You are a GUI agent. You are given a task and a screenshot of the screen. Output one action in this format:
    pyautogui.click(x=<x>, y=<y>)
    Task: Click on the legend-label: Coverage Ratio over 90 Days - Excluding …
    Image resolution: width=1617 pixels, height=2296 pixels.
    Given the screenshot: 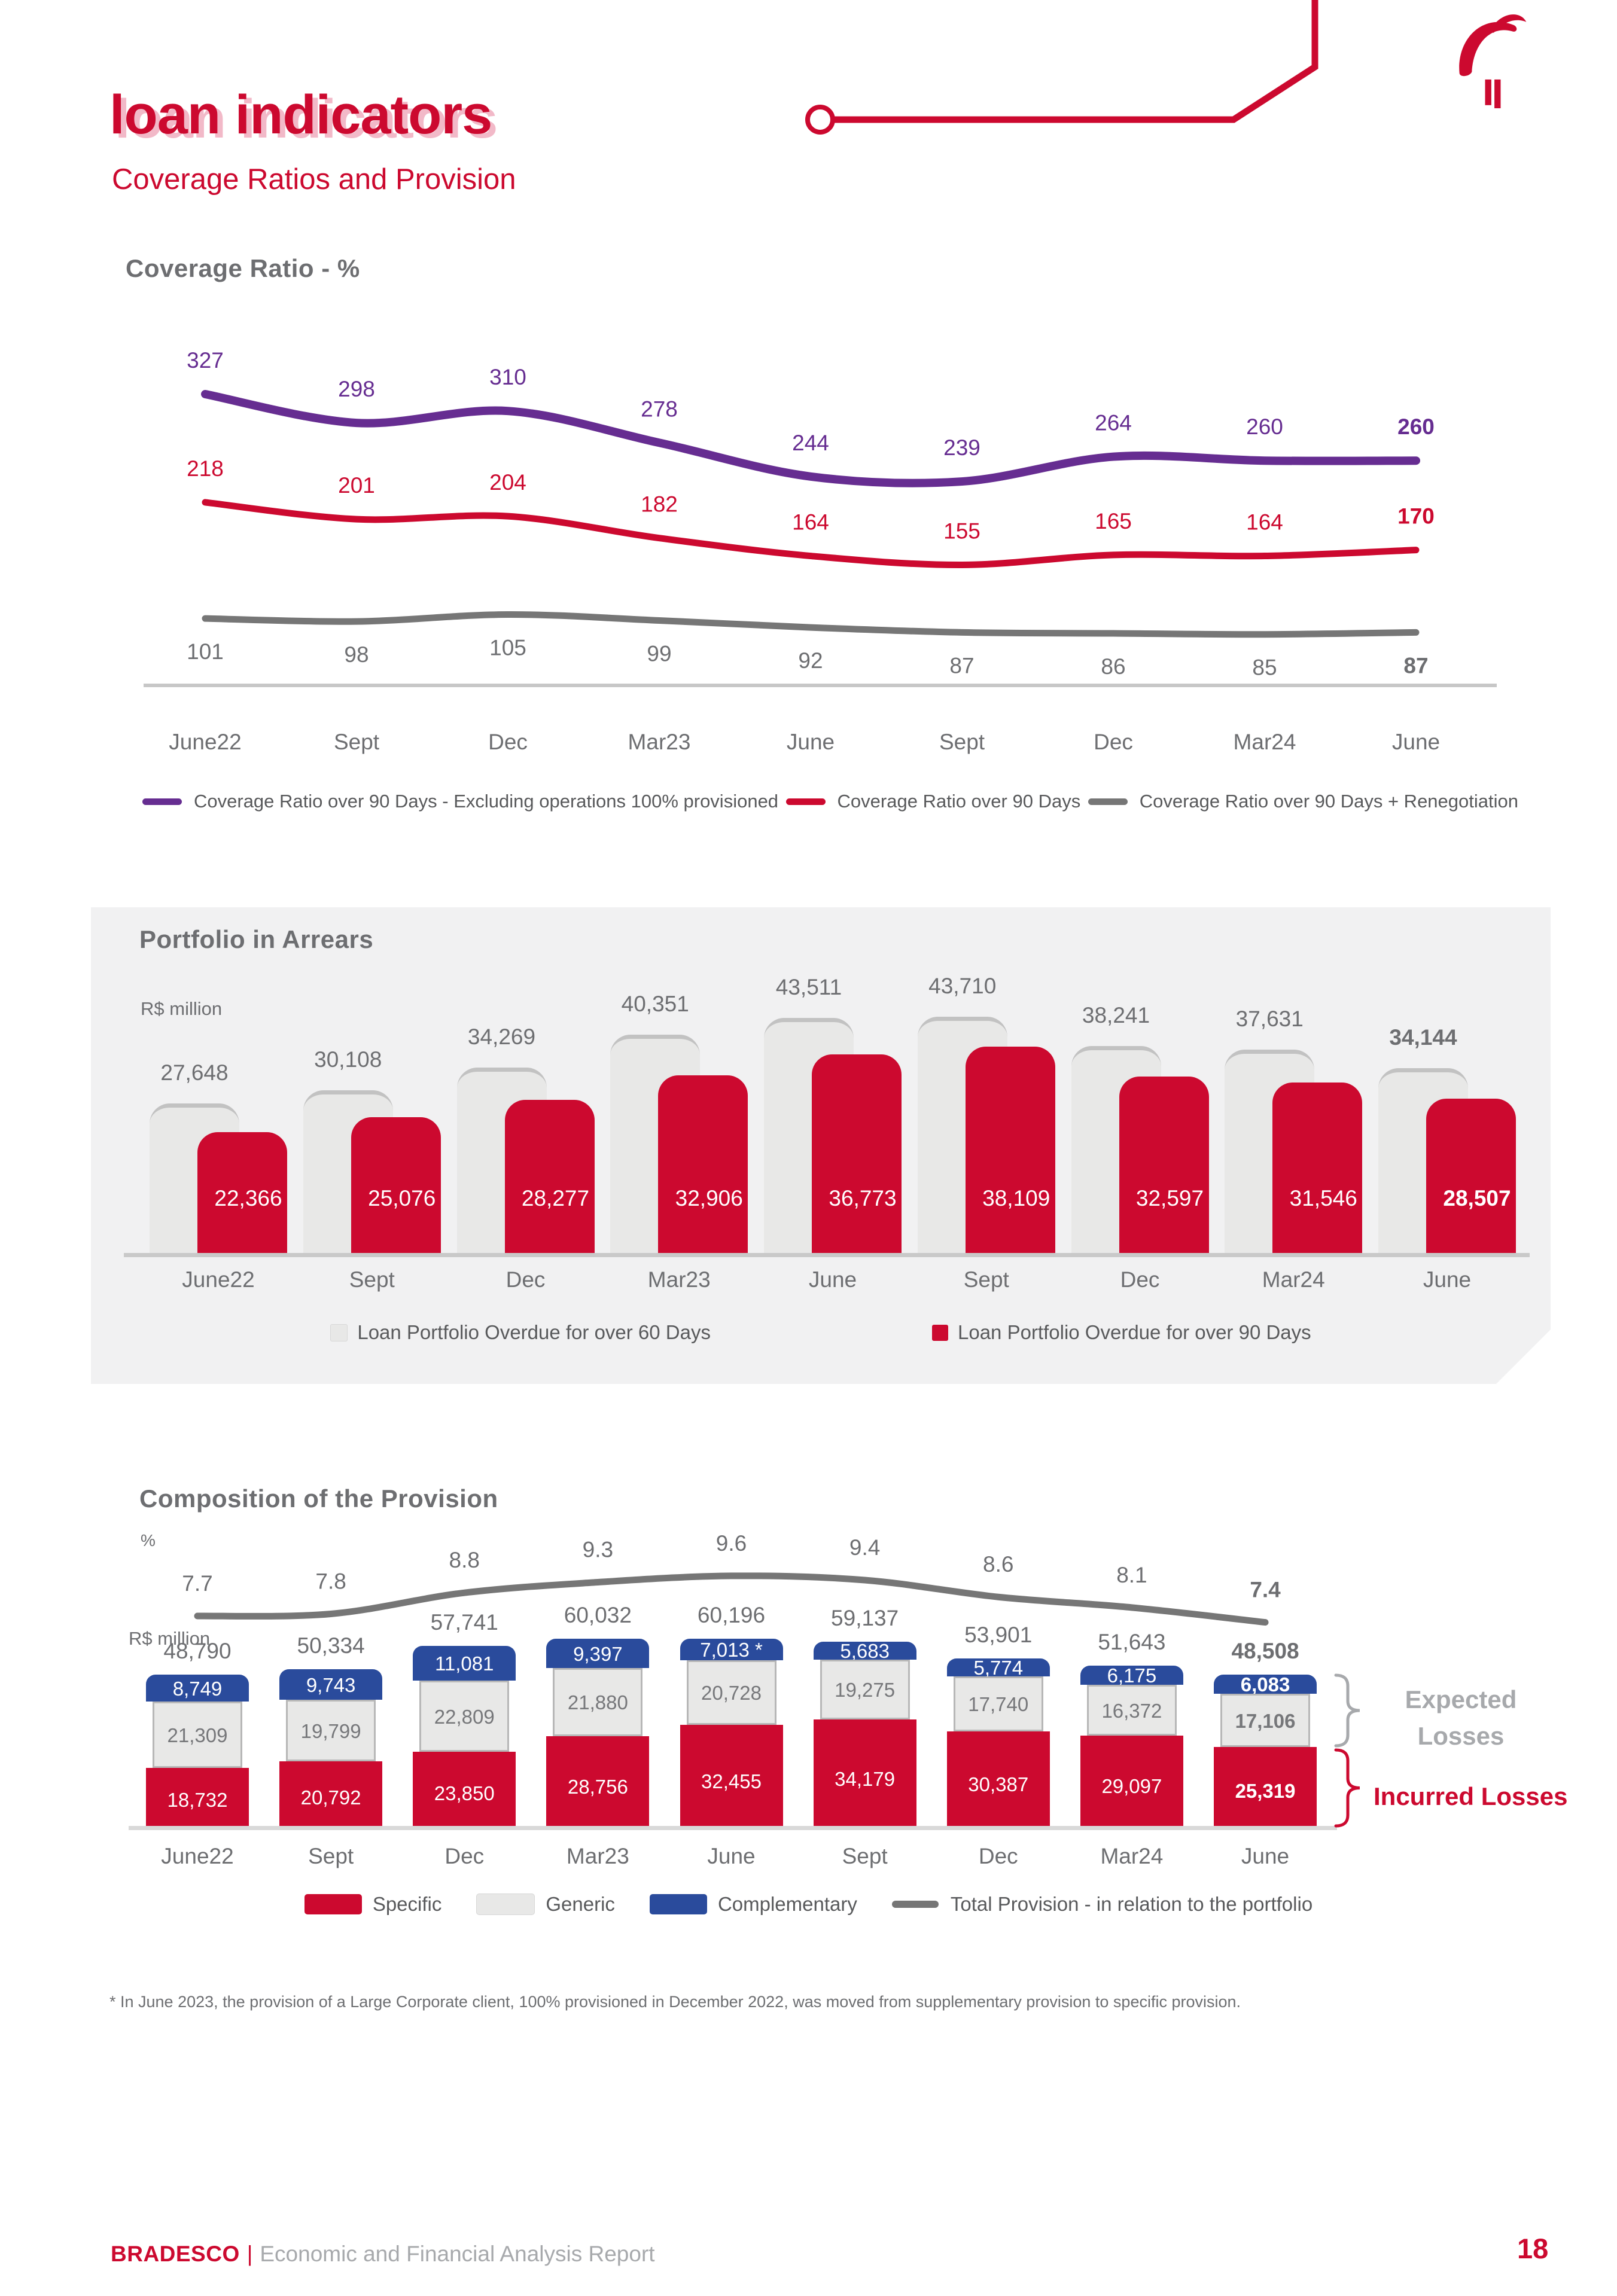 What is the action you would take?
    pyautogui.click(x=486, y=801)
    